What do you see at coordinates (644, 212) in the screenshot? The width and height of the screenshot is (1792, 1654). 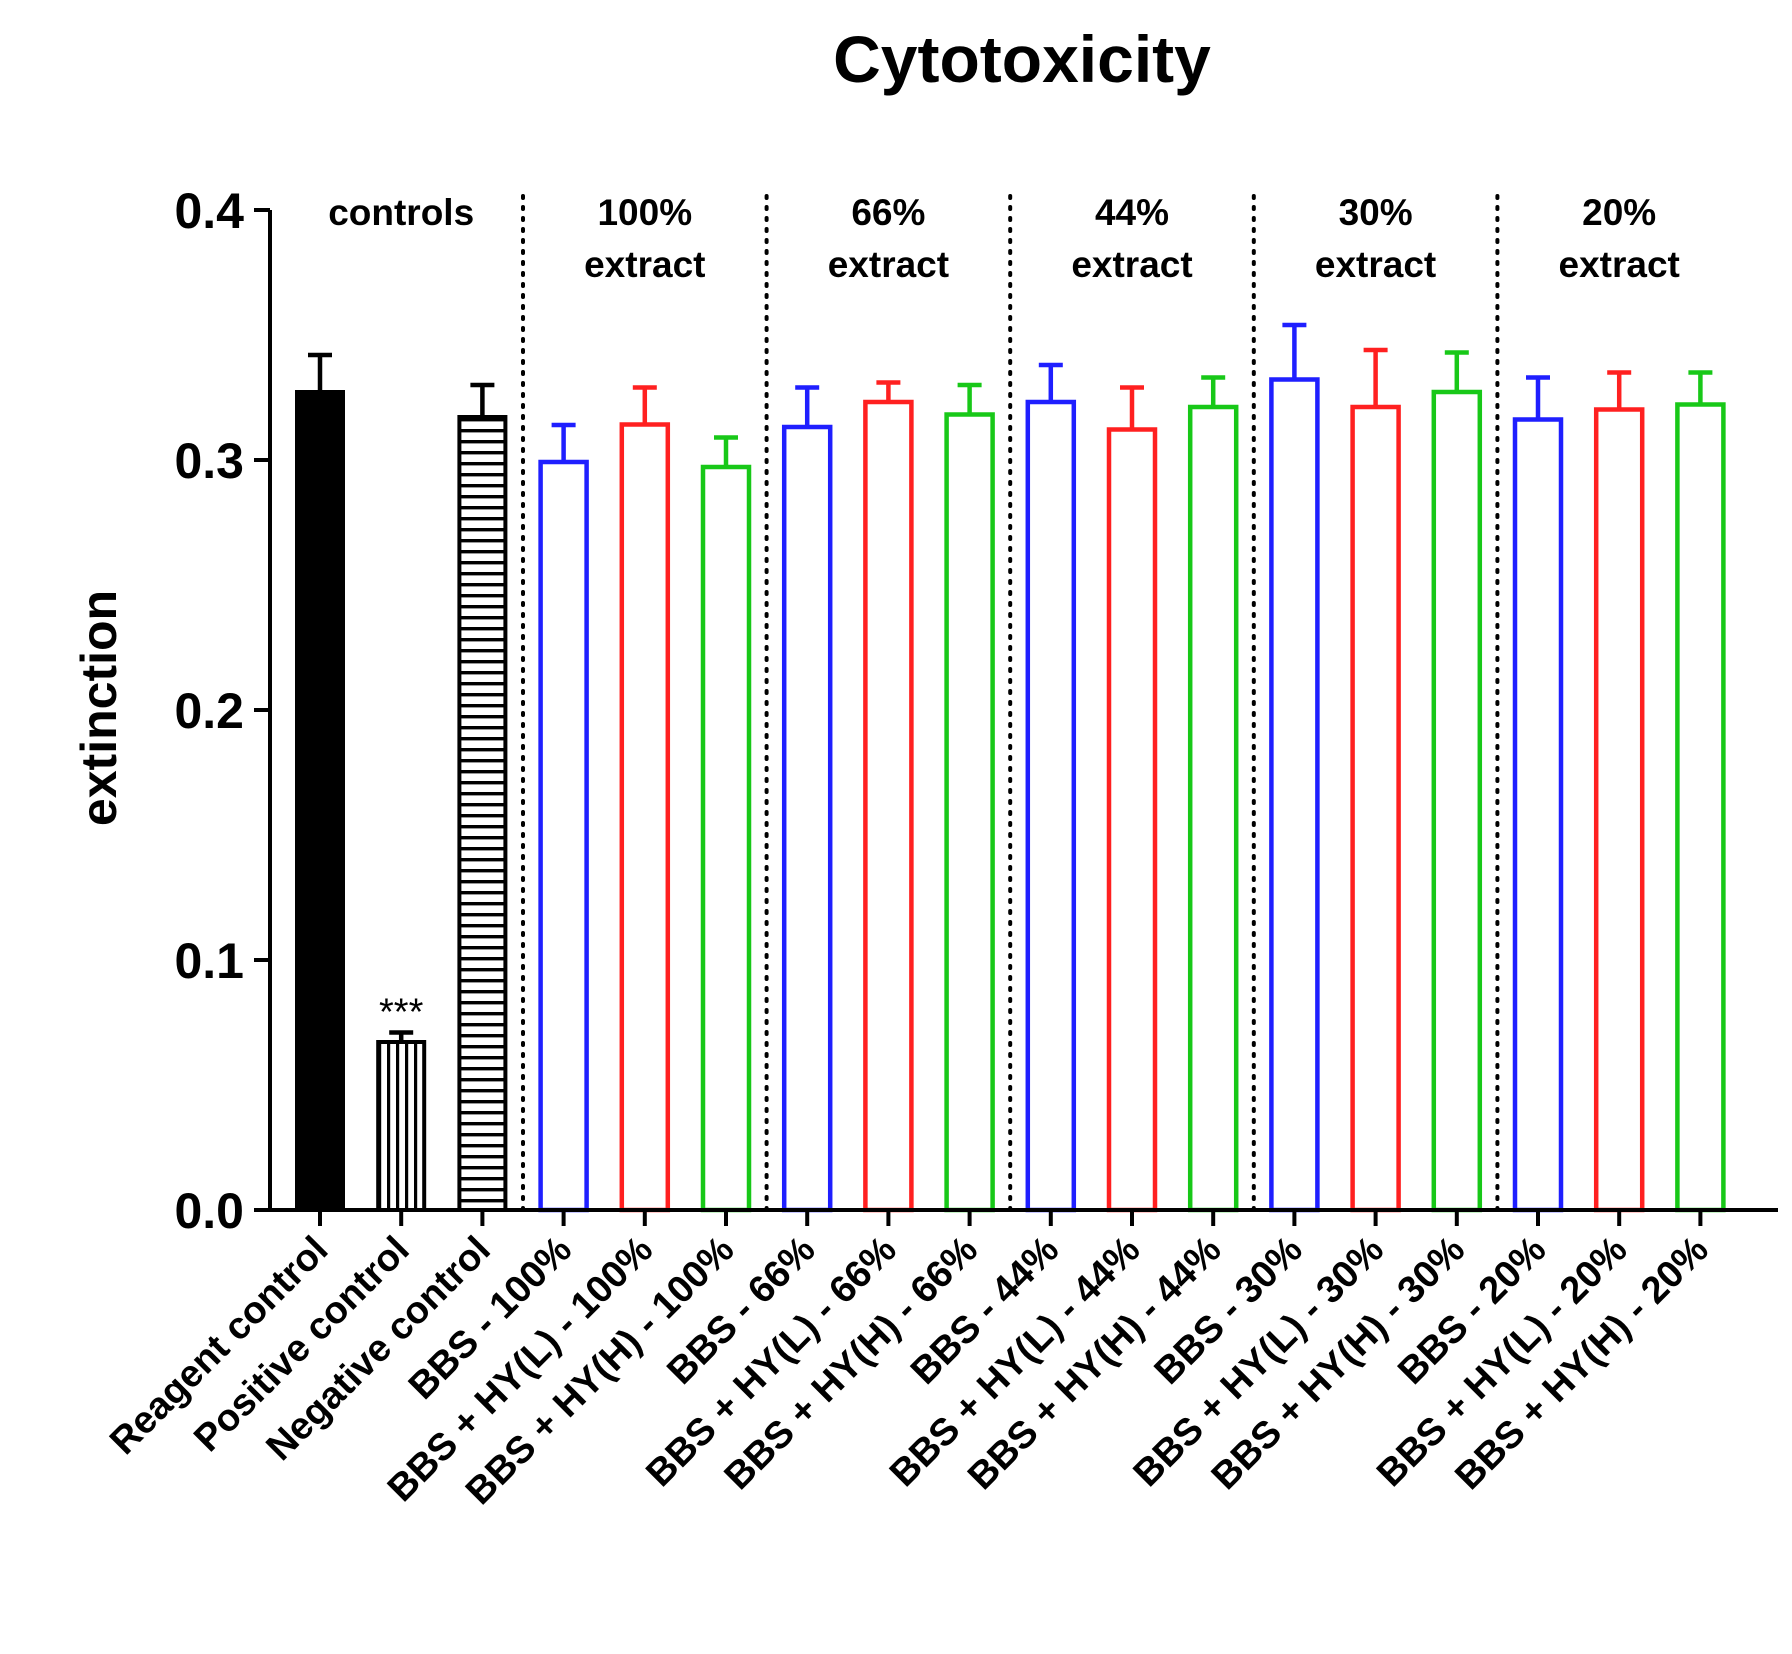 I see `group-label: 100%` at bounding box center [644, 212].